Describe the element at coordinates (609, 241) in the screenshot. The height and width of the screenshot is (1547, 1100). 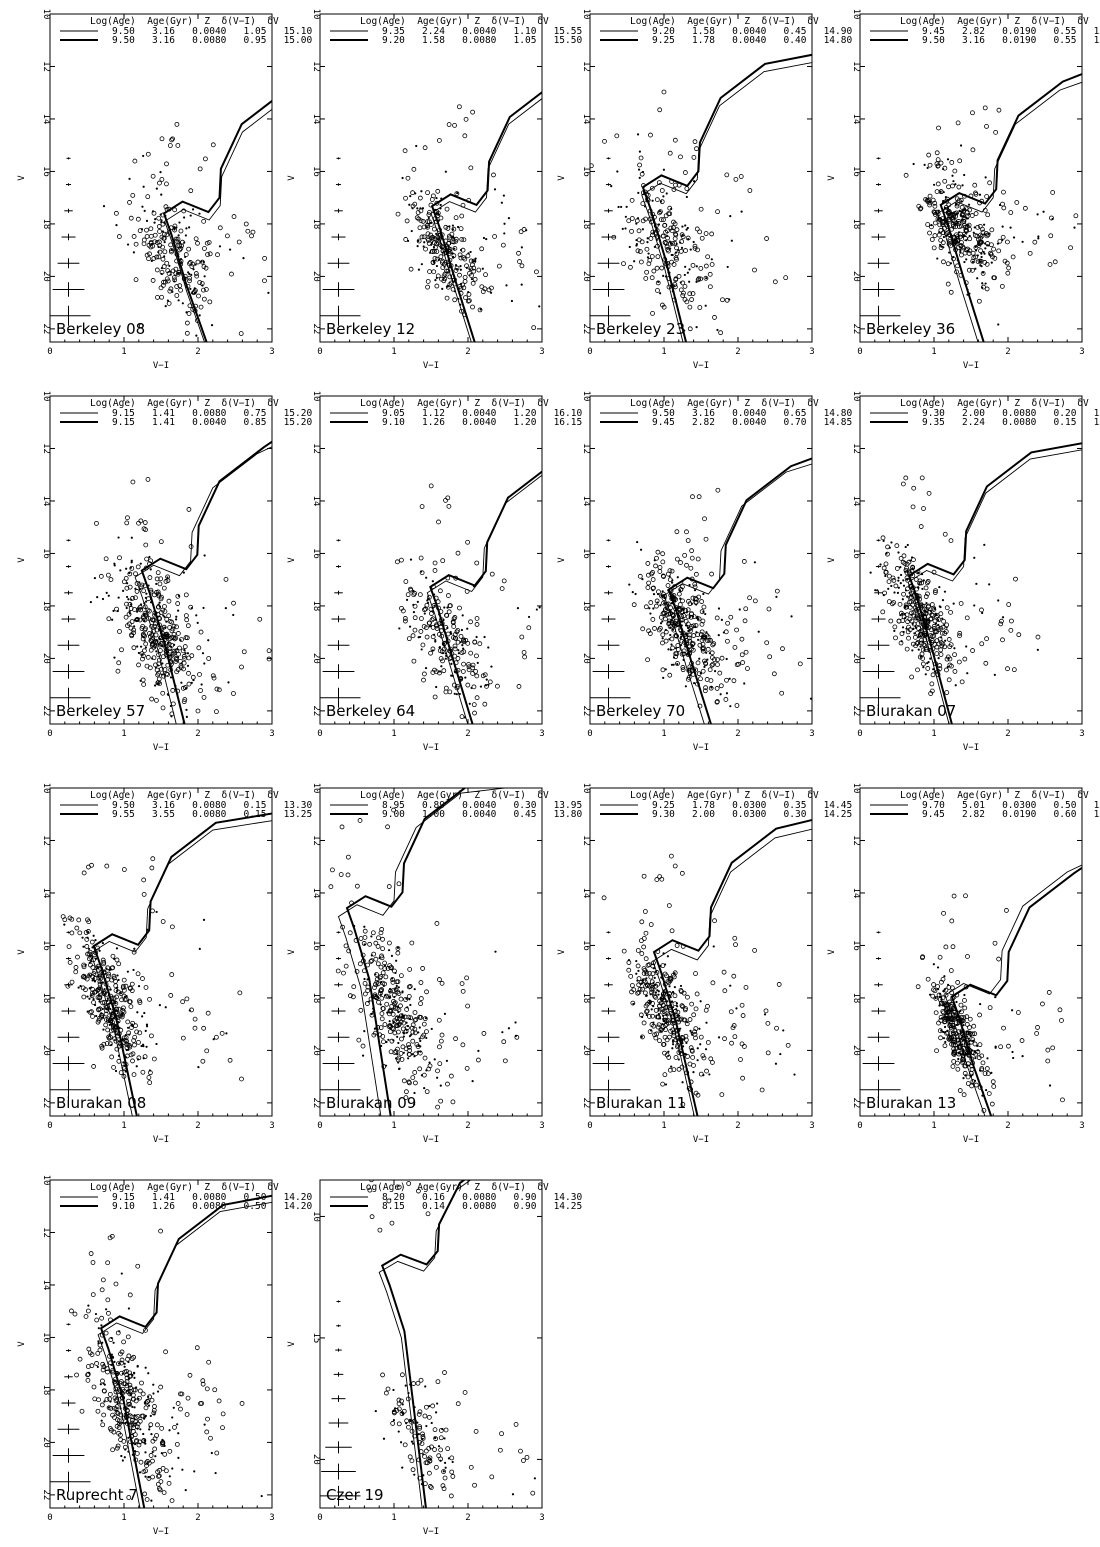
I see `error-bars` at that location.